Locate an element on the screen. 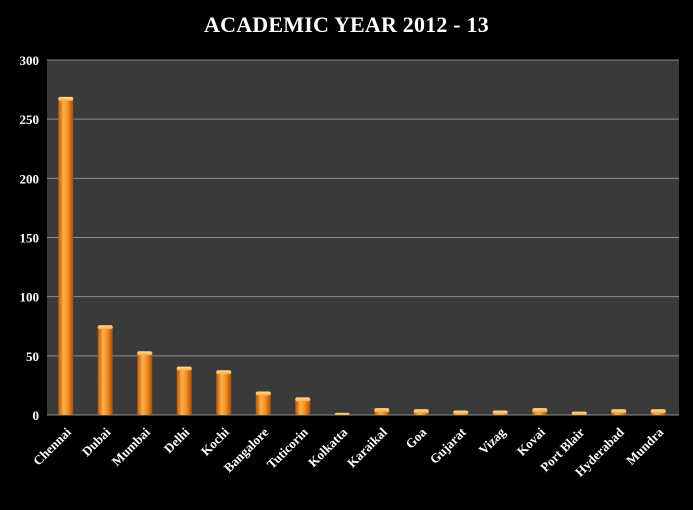 This screenshot has width=693, height=510. x-tick-label: Tuticorin is located at coordinates (288, 448).